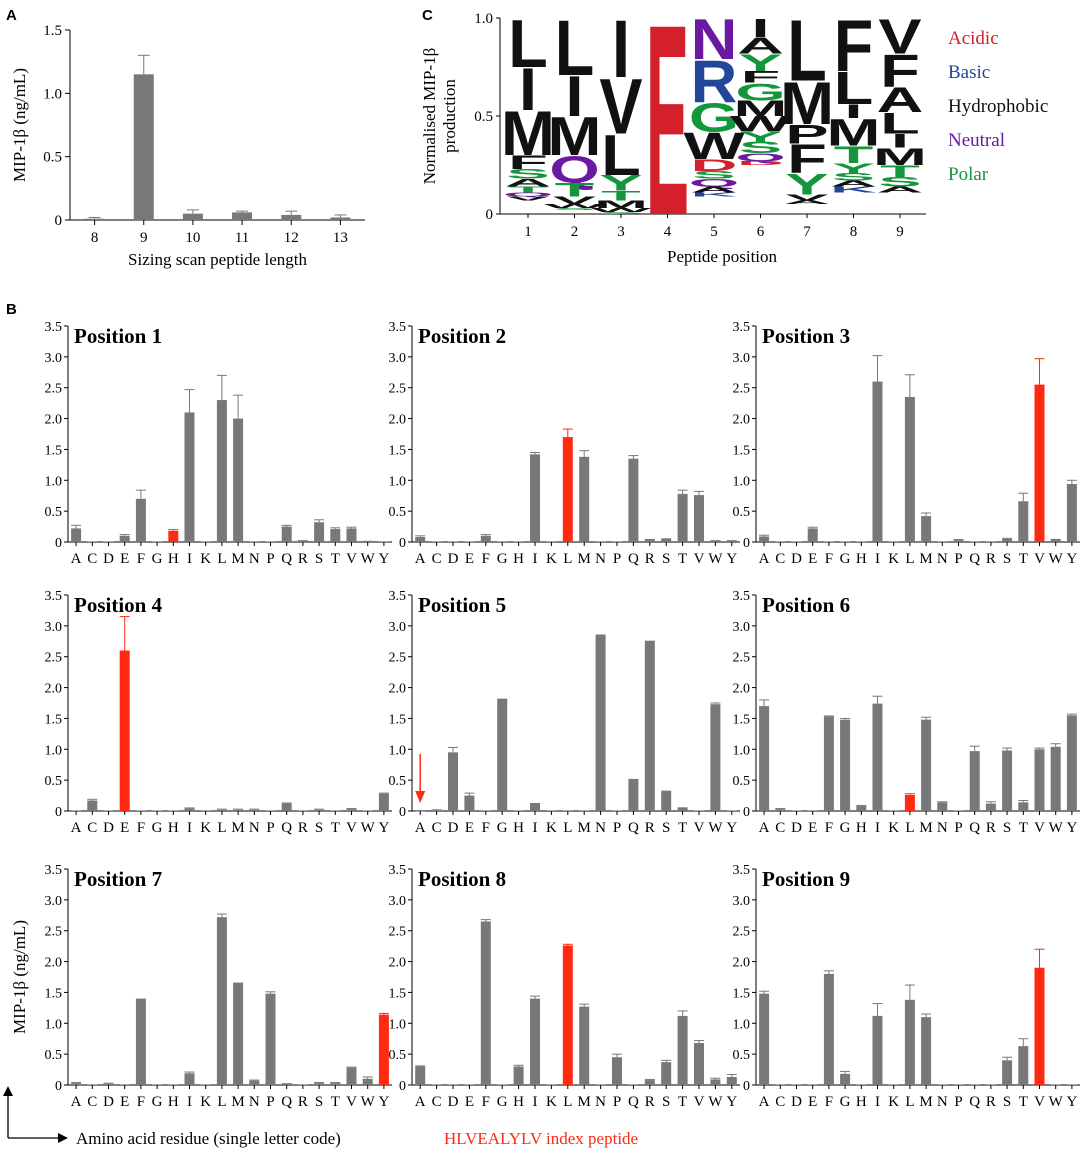  What do you see at coordinates (807, 202) in the screenshot?
I see `logo-letter: A` at bounding box center [807, 202].